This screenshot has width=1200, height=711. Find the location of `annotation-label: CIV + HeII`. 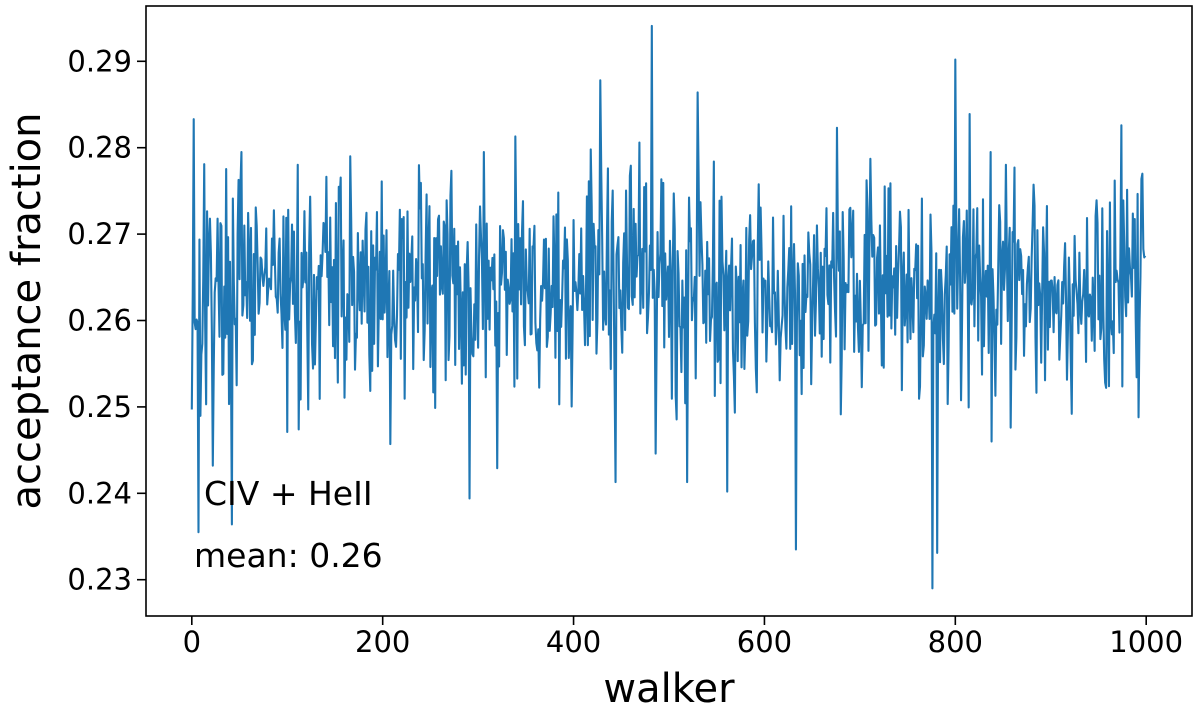

annotation-label: CIV + HeII is located at coordinates (288, 493).